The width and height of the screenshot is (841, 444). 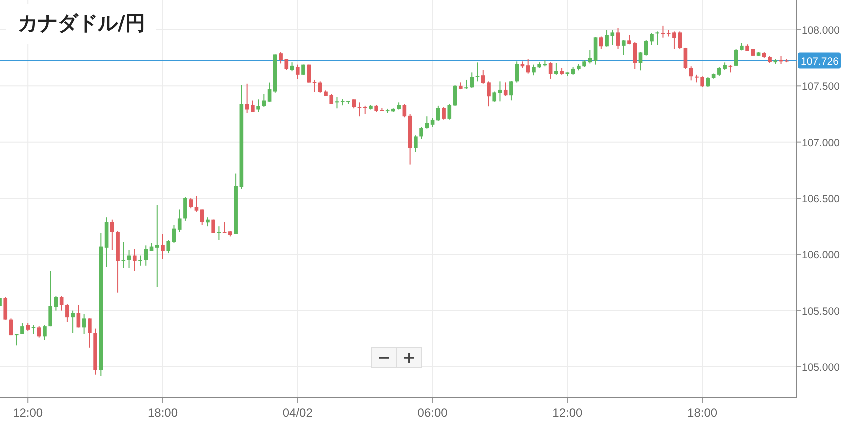 What do you see at coordinates (820, 62) in the screenshot?
I see `ref-line-label: 107.726` at bounding box center [820, 62].